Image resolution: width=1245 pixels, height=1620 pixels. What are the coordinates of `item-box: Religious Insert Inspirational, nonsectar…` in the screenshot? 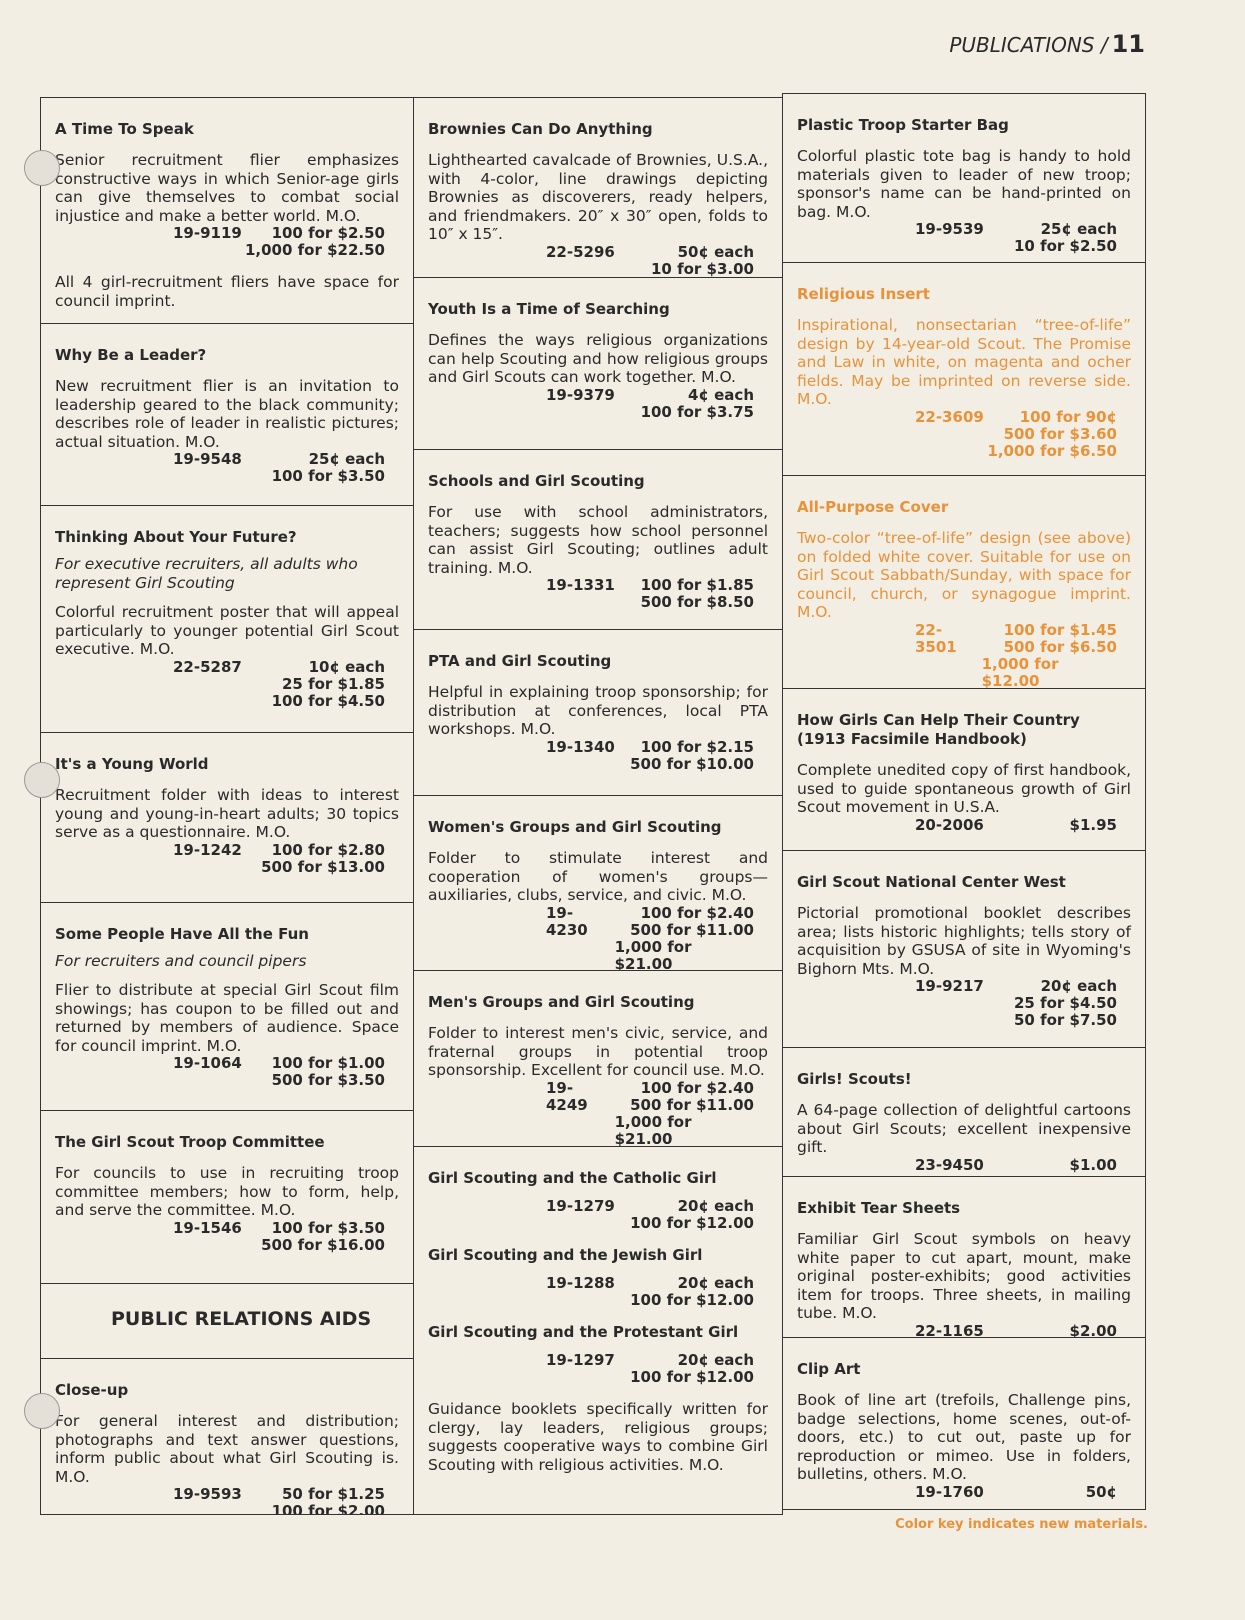 It's located at (964, 368).